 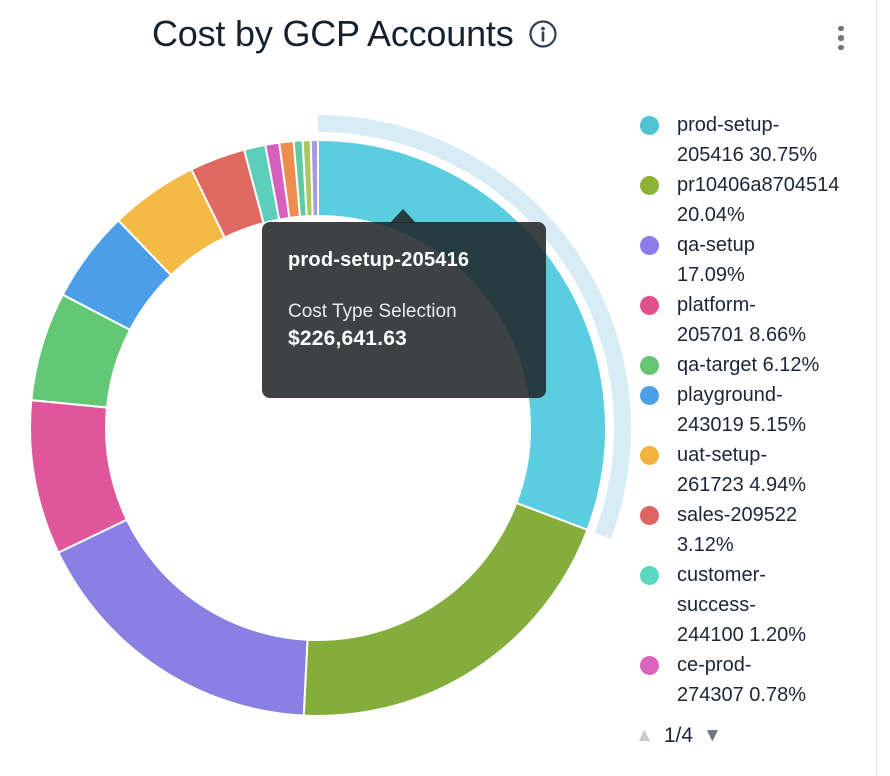 I want to click on legend-item: uat-setup- 261723 4.94%, so click(x=758, y=470).